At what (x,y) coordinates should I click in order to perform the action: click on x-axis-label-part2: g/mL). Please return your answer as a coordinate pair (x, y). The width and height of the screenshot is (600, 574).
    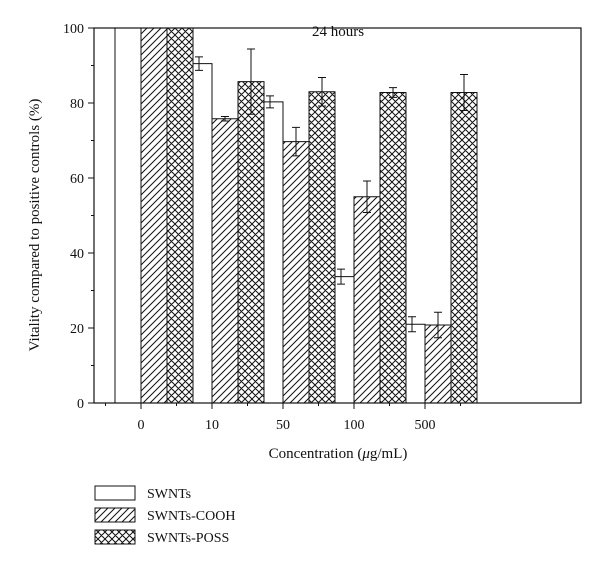
    Looking at the image, I should click on (389, 454).